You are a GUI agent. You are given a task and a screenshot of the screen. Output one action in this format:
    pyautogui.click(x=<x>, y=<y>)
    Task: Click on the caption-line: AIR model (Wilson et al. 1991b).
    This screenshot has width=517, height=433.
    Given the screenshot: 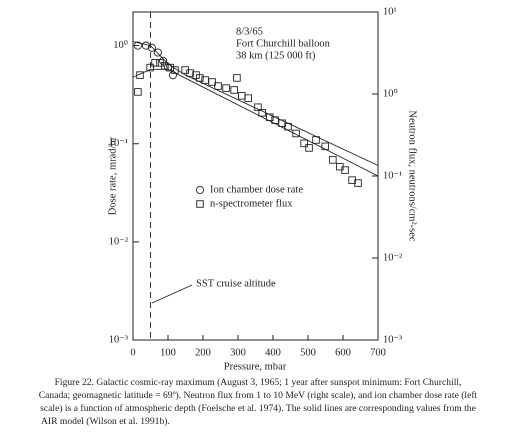 What is the action you would take?
    pyautogui.click(x=105, y=421)
    